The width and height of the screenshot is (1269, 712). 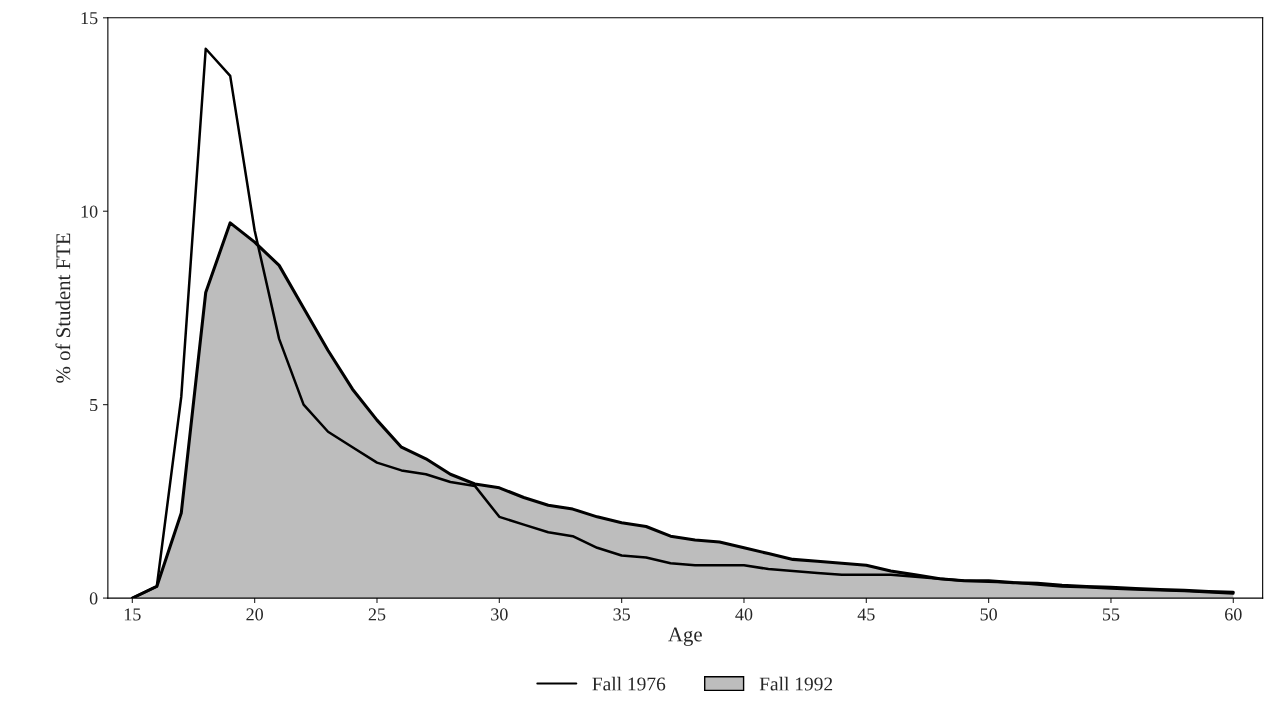 I want to click on x-axis-title: Age, so click(x=685, y=636).